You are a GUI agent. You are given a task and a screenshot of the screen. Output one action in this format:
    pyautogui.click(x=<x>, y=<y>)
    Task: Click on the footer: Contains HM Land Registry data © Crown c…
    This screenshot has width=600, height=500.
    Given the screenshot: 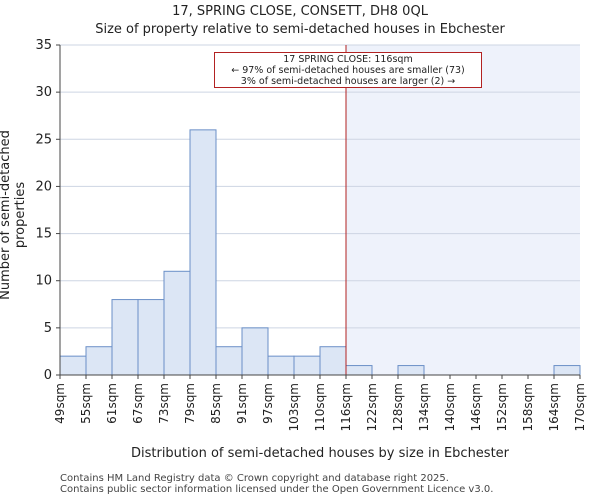 What is the action you would take?
    pyautogui.click(x=276, y=484)
    